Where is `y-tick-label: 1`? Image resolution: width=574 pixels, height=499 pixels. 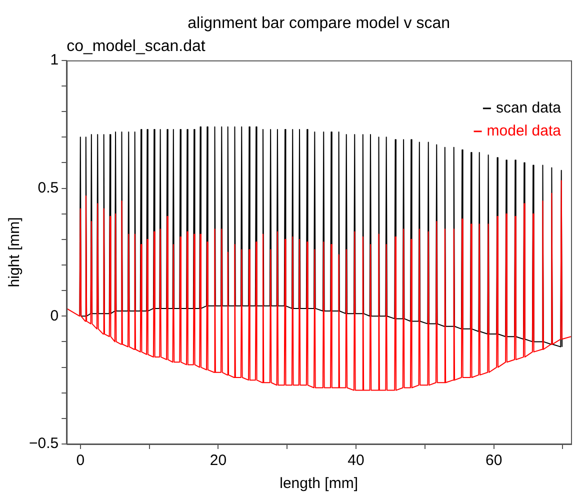 y-tick-label: 1 is located at coordinates (54, 60).